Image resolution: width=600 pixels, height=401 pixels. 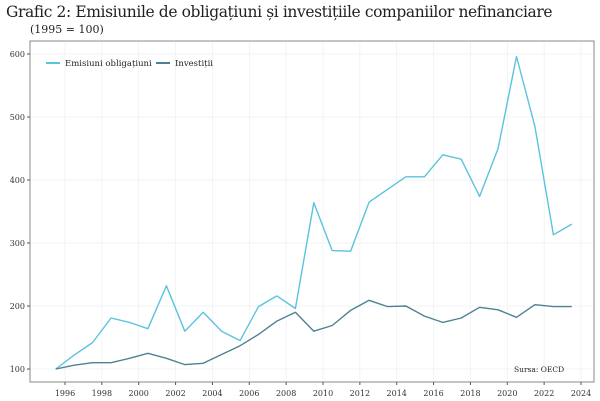 I want to click on x-tick-label: 2020, so click(x=507, y=393).